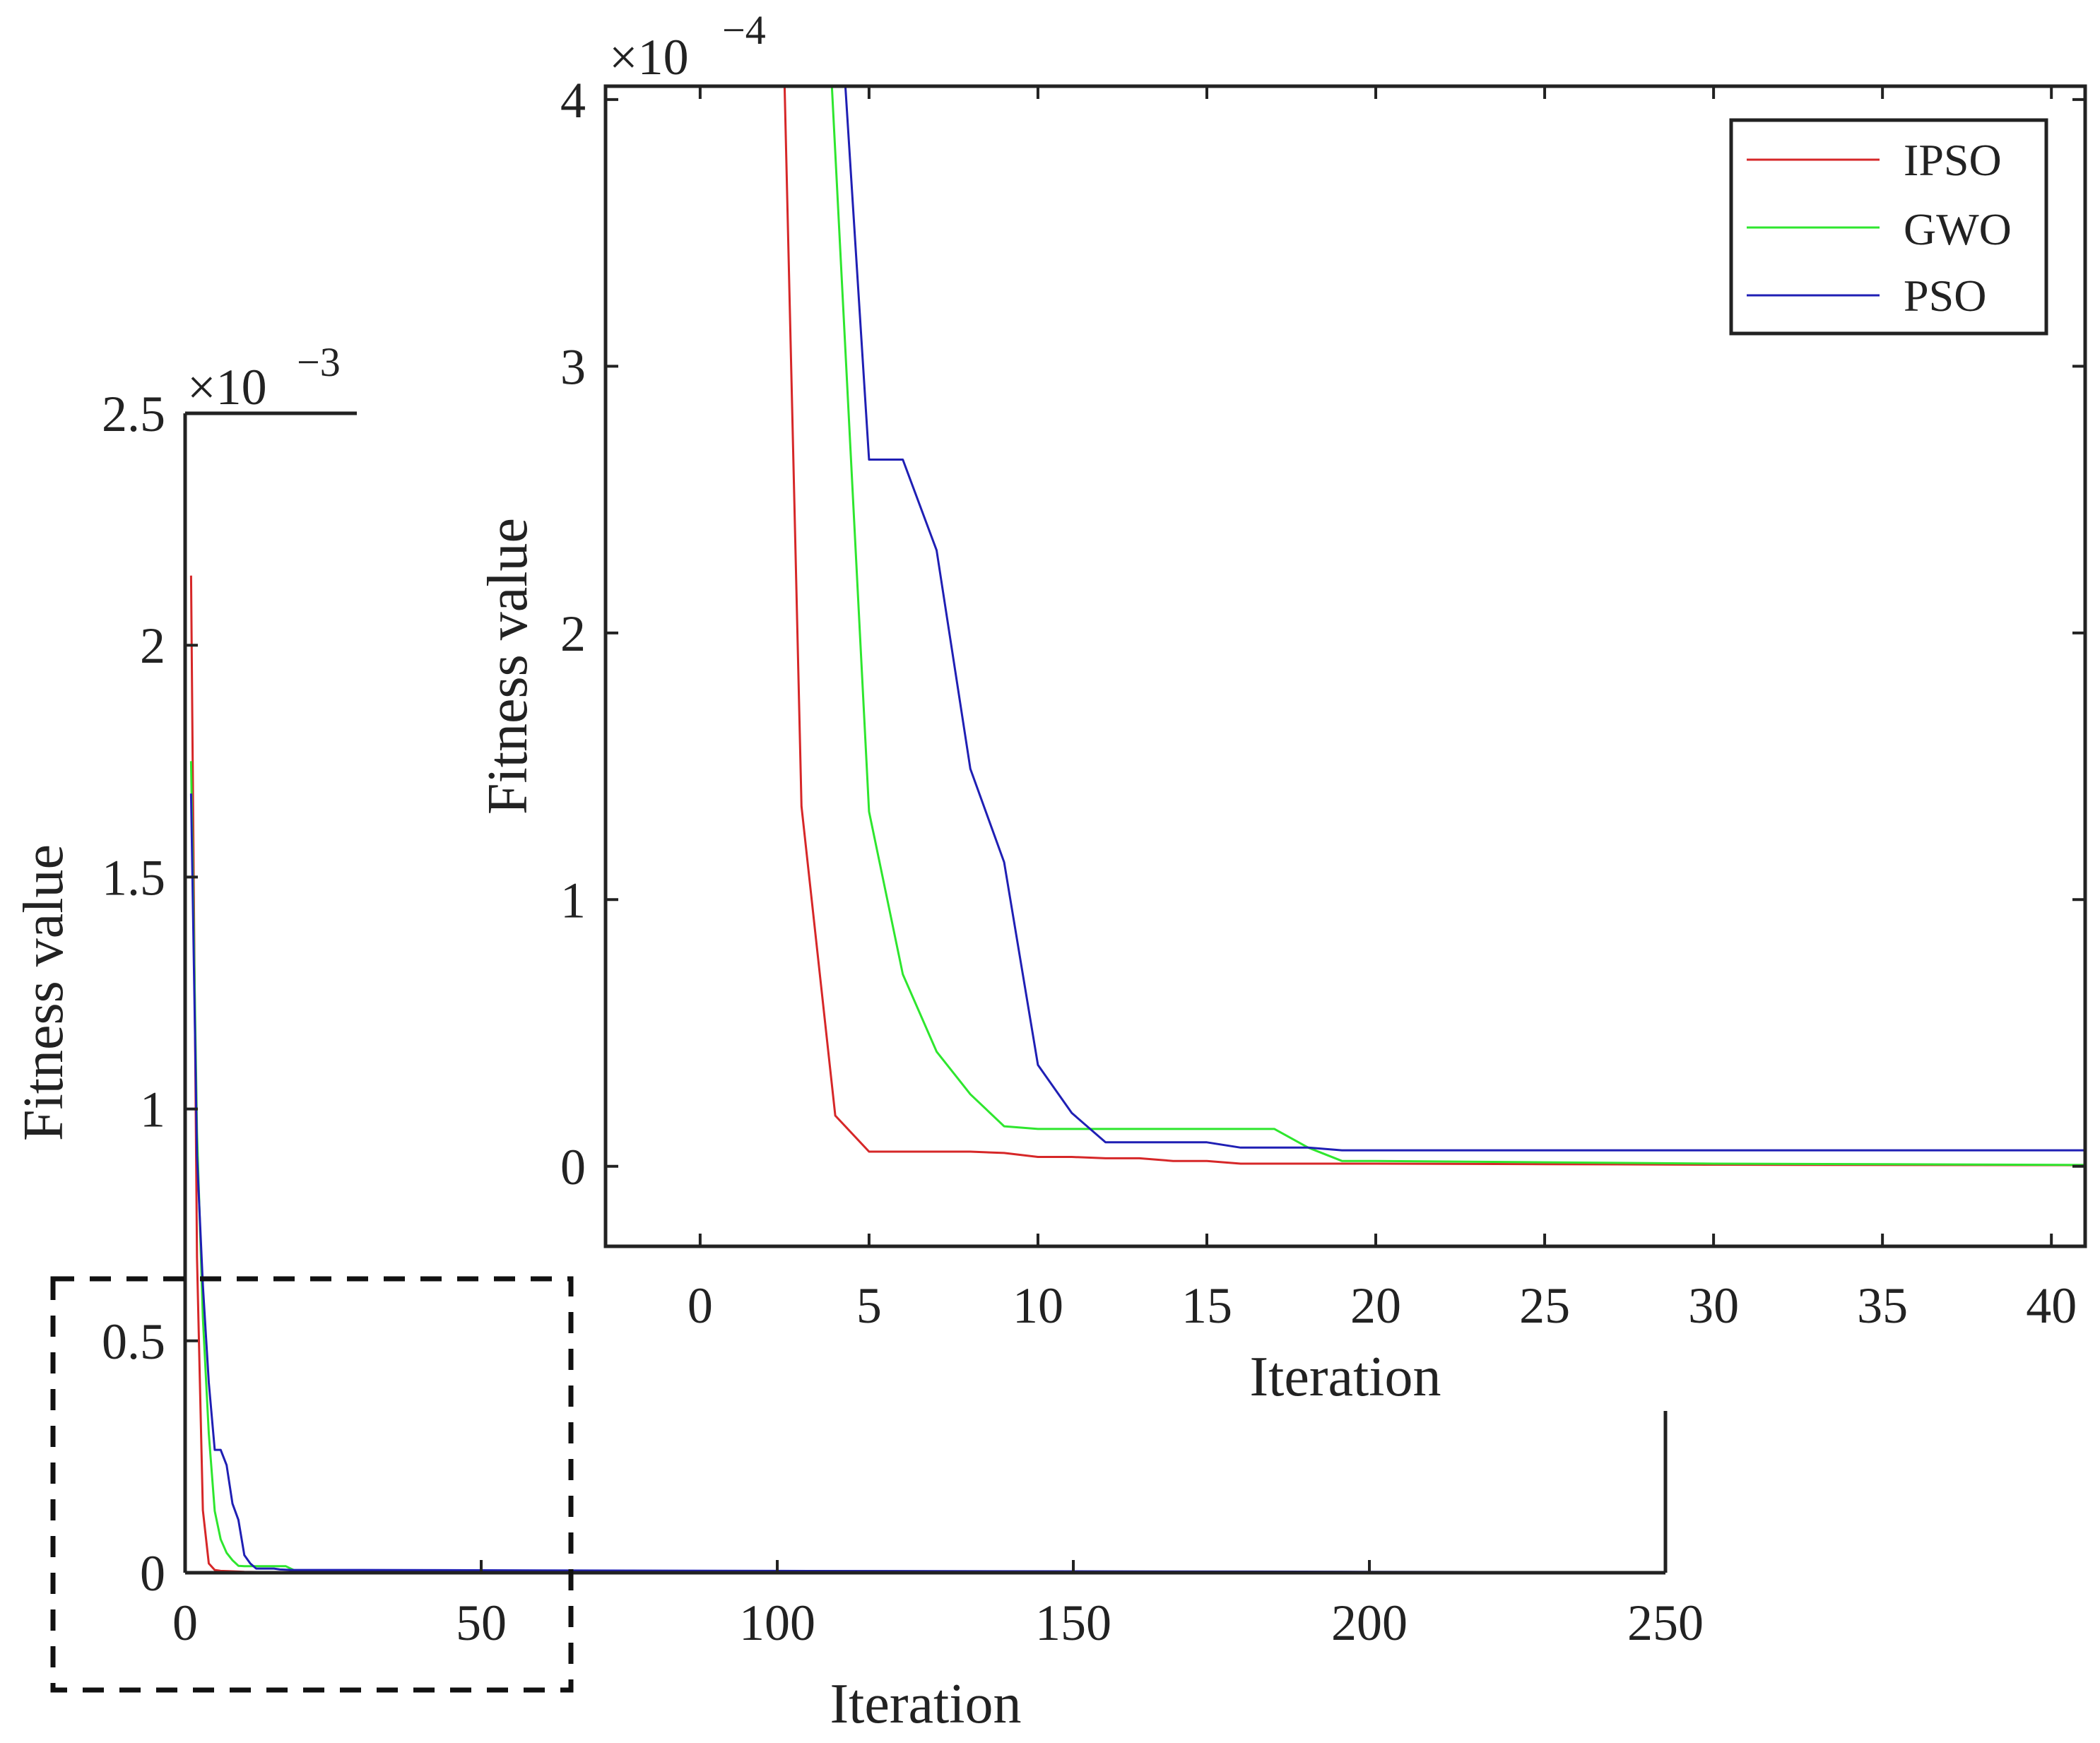  What do you see at coordinates (1958, 229) in the screenshot?
I see `legend-label-gwo: GWO` at bounding box center [1958, 229].